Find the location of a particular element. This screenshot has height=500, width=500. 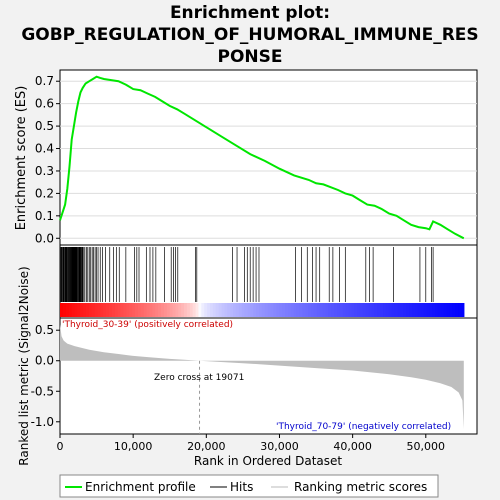

metric-ytick-label: 0.0 is located at coordinates (44, 361).